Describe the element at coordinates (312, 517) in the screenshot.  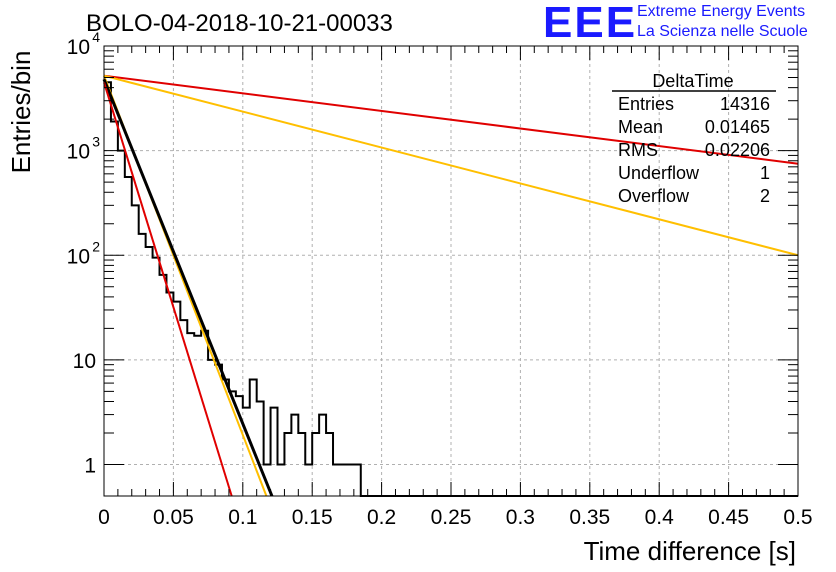
I see `x-tick-label: 0.15` at that location.